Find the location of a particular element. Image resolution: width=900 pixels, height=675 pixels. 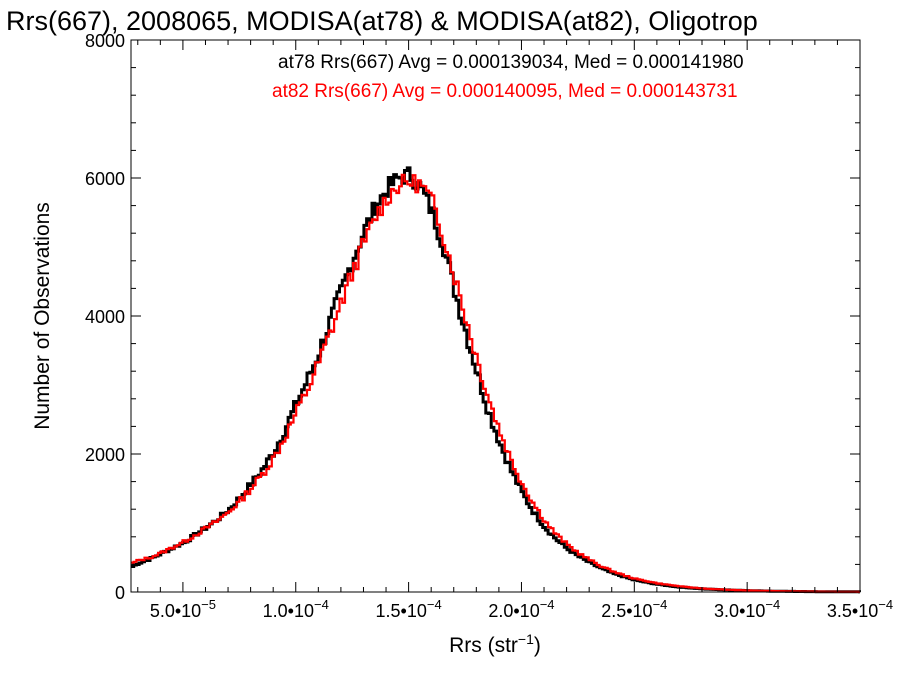

x-tick-label: 3.5•10−4 is located at coordinates (860, 609).